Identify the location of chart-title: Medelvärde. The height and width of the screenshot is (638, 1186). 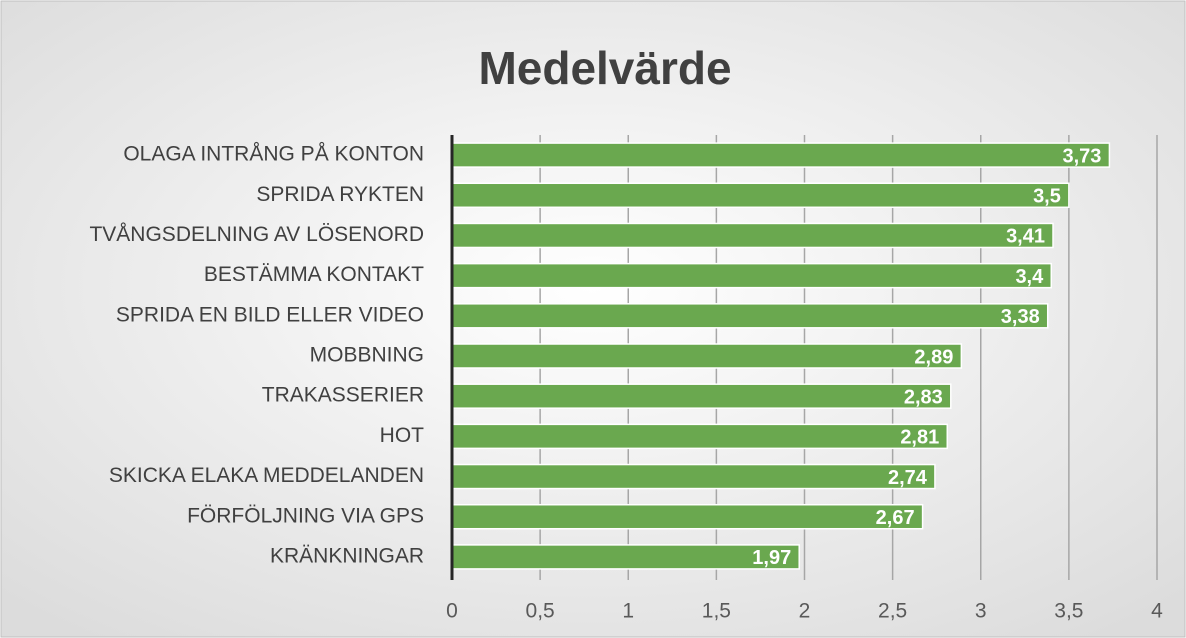
(604, 68).